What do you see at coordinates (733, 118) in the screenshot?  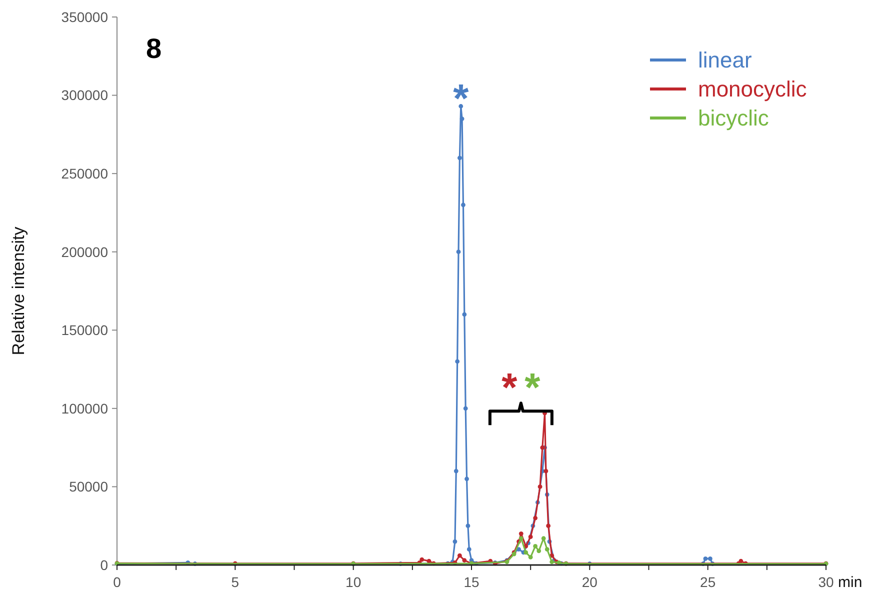 I see `legend-label: bicyclic` at bounding box center [733, 118].